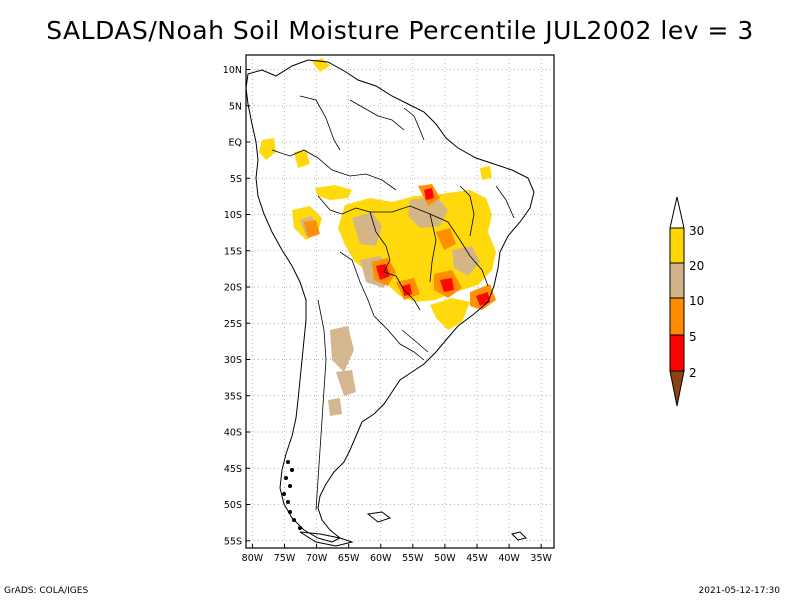  I want to click on lon-label-40W: 40W, so click(509, 558).